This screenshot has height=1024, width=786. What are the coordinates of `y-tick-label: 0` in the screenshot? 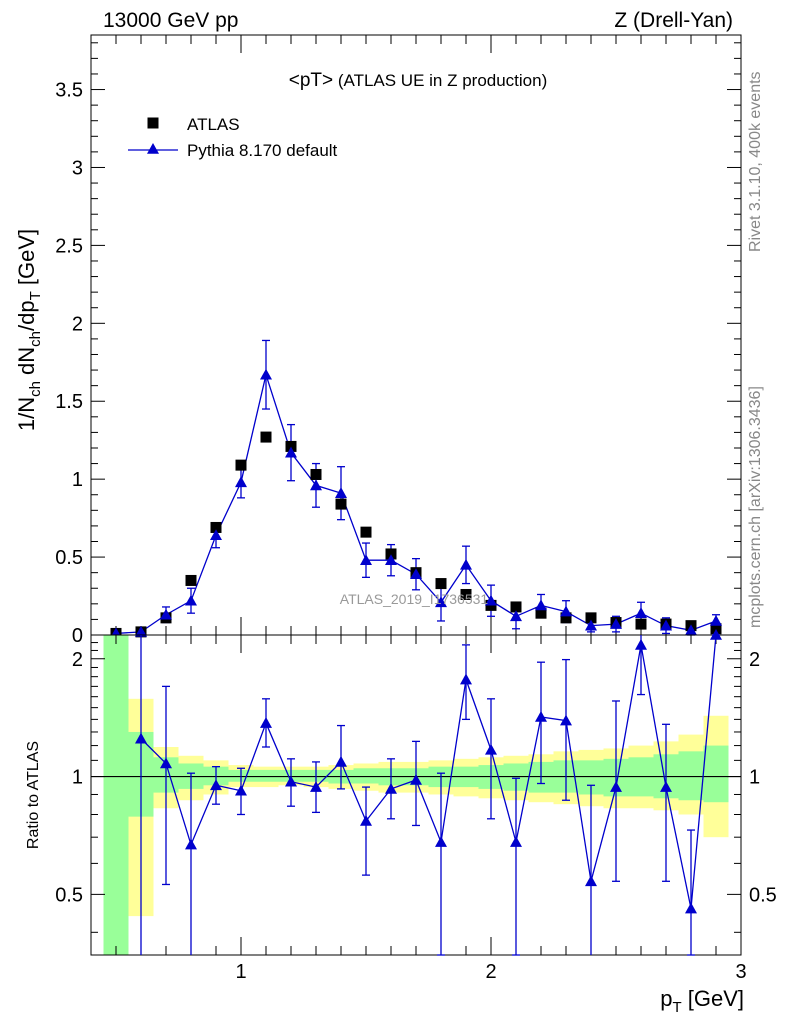 It's located at (77, 636).